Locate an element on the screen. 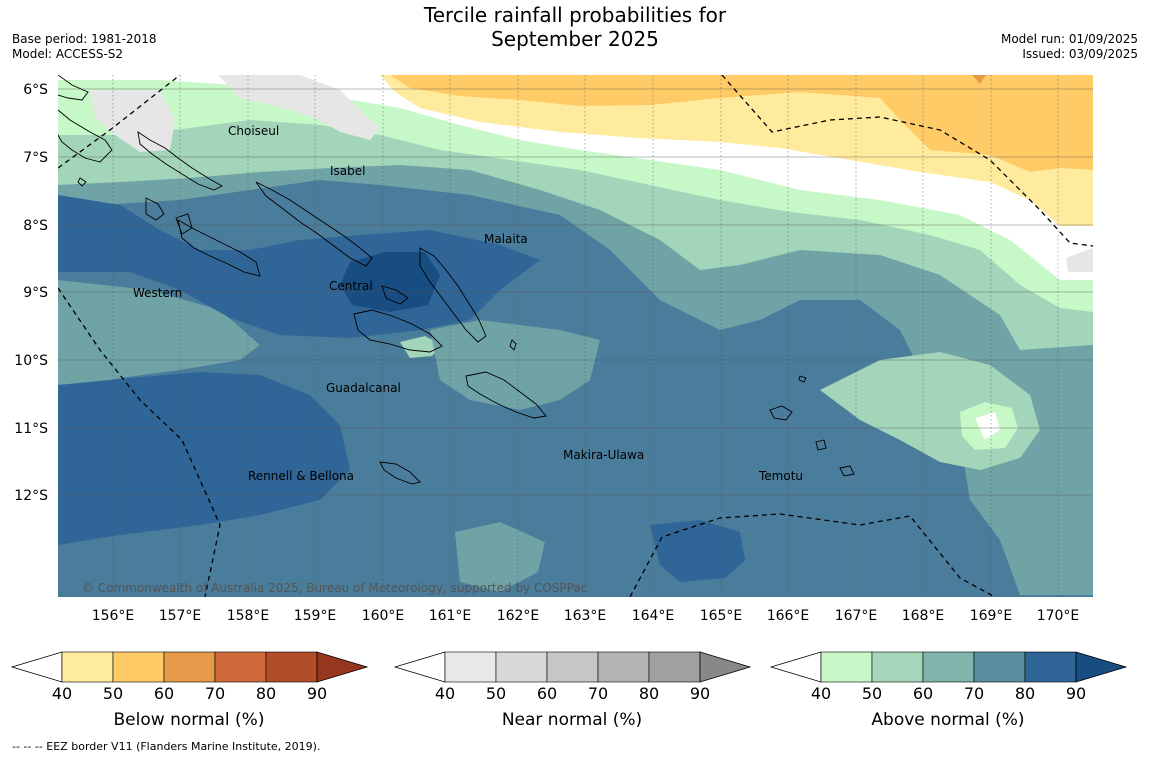 The image size is (1150, 758). below-colorbar-tick: 90 is located at coordinates (317, 693).